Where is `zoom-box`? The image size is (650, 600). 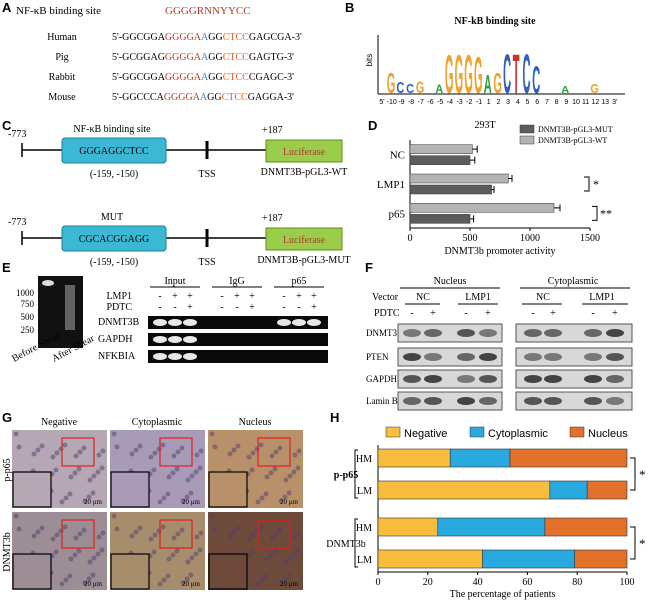
zoom-box is located at coordinates (78, 534).